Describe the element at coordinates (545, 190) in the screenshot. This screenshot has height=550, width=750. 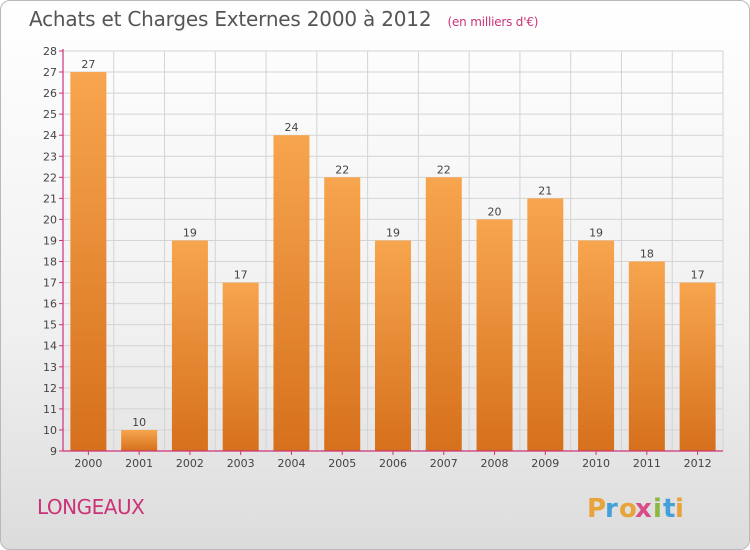
I see `bar-value-label: 21` at that location.